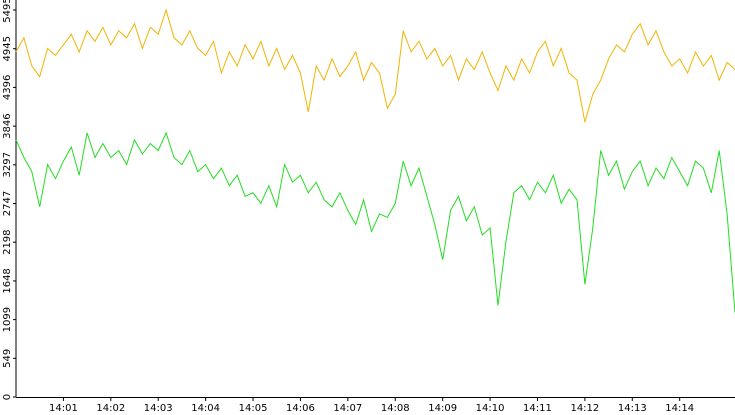 Image resolution: width=735 pixels, height=415 pixels. What do you see at coordinates (253, 408) in the screenshot?
I see `x-tick-label: 14:05` at bounding box center [253, 408].